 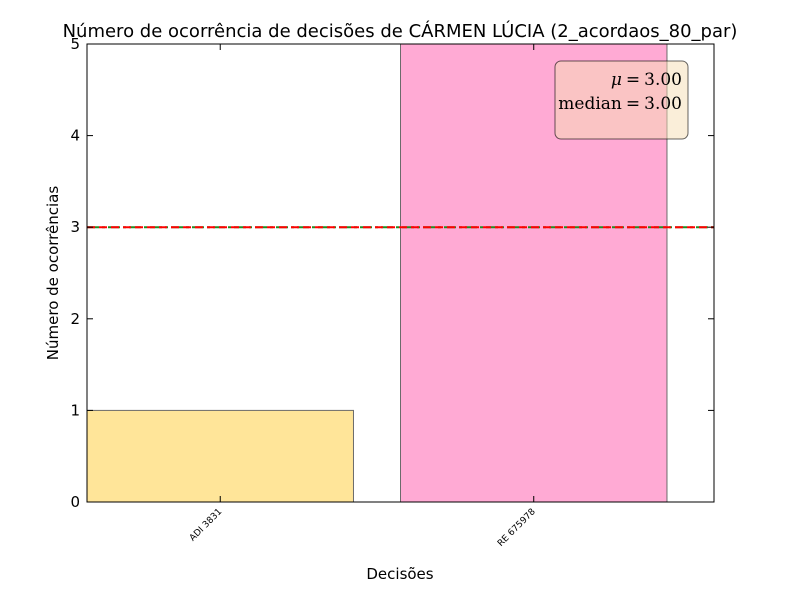 What do you see at coordinates (616, 80) in the screenshot?
I see `stats-mean-symbol: μ` at bounding box center [616, 80].